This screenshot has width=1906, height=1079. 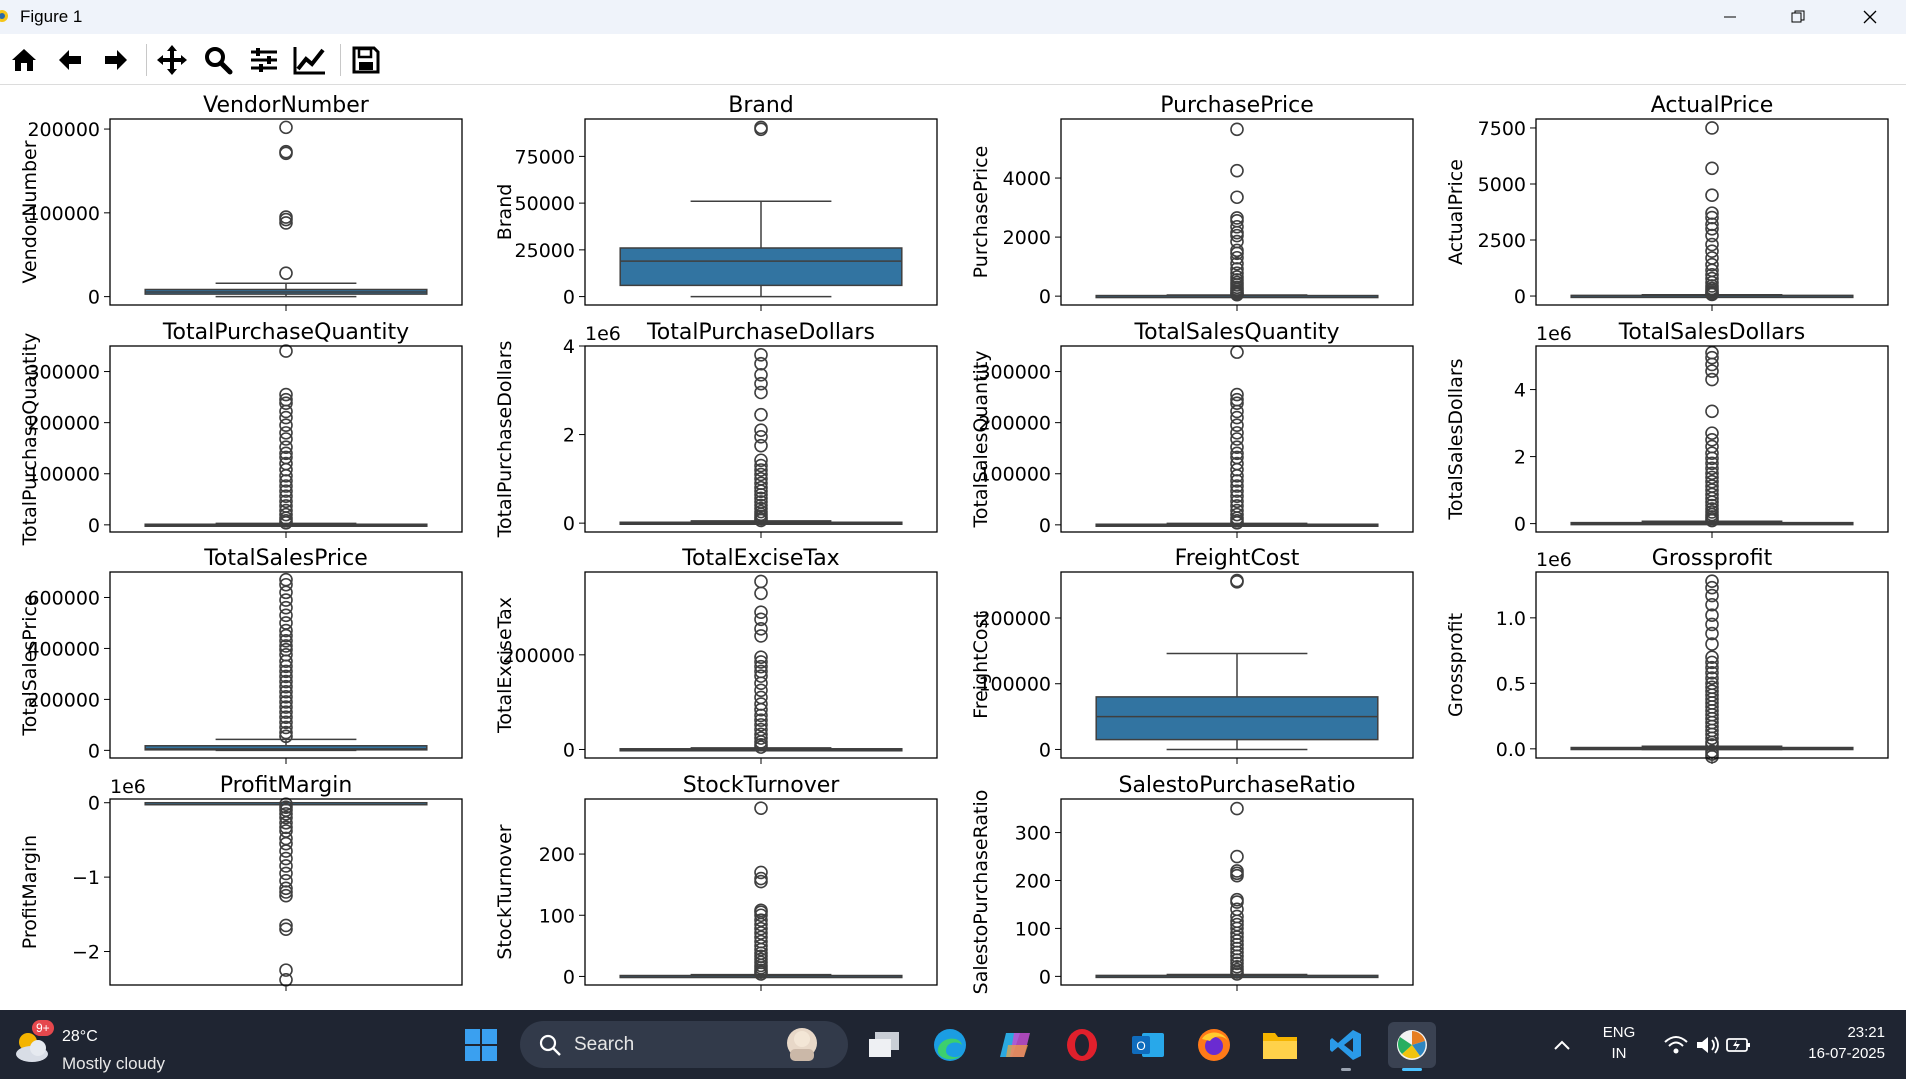 I want to click on subplot-title: ProfitMargin, so click(x=286, y=785).